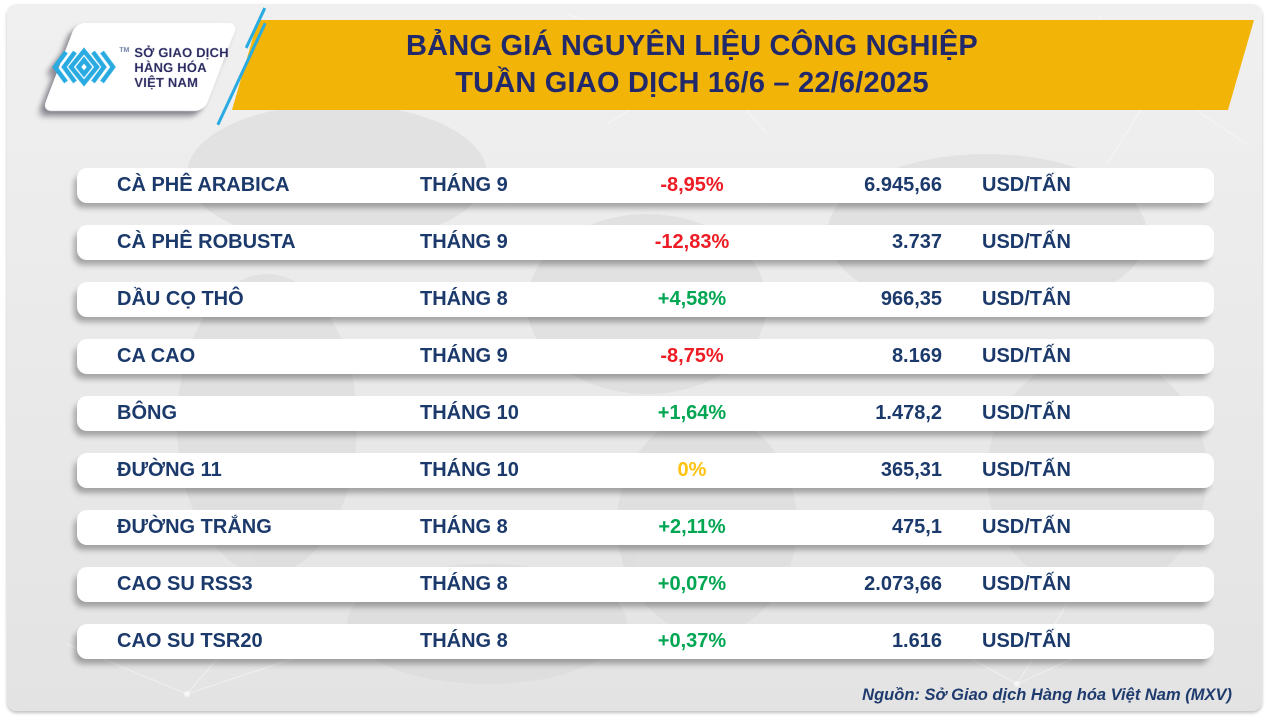 This screenshot has height=720, width=1280. I want to click on weekly-change: +0,37%, so click(692, 641).